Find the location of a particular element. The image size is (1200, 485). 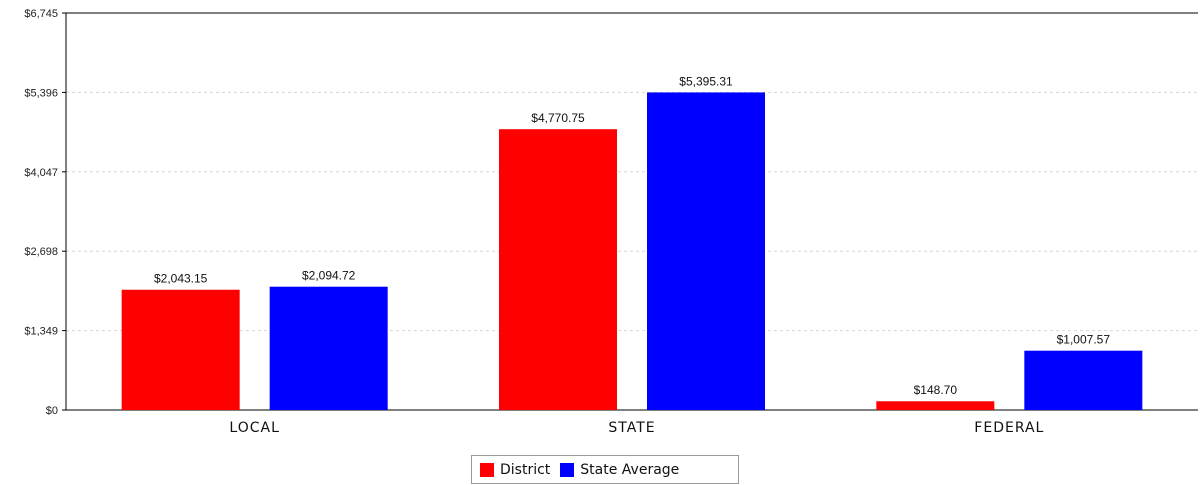

x-category-label: STATE is located at coordinates (631, 428).